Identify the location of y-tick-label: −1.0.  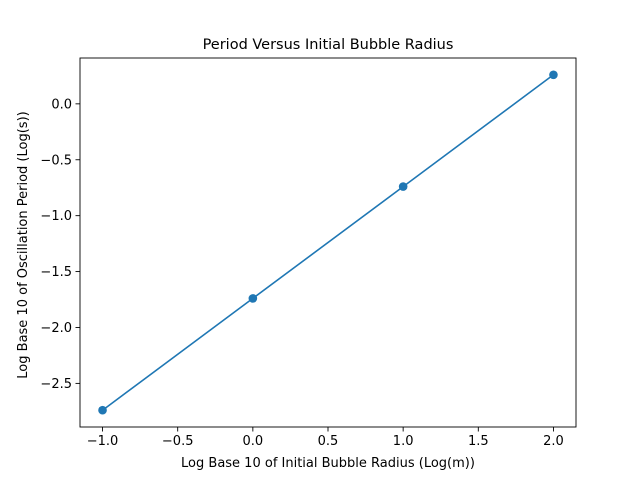
(56, 216).